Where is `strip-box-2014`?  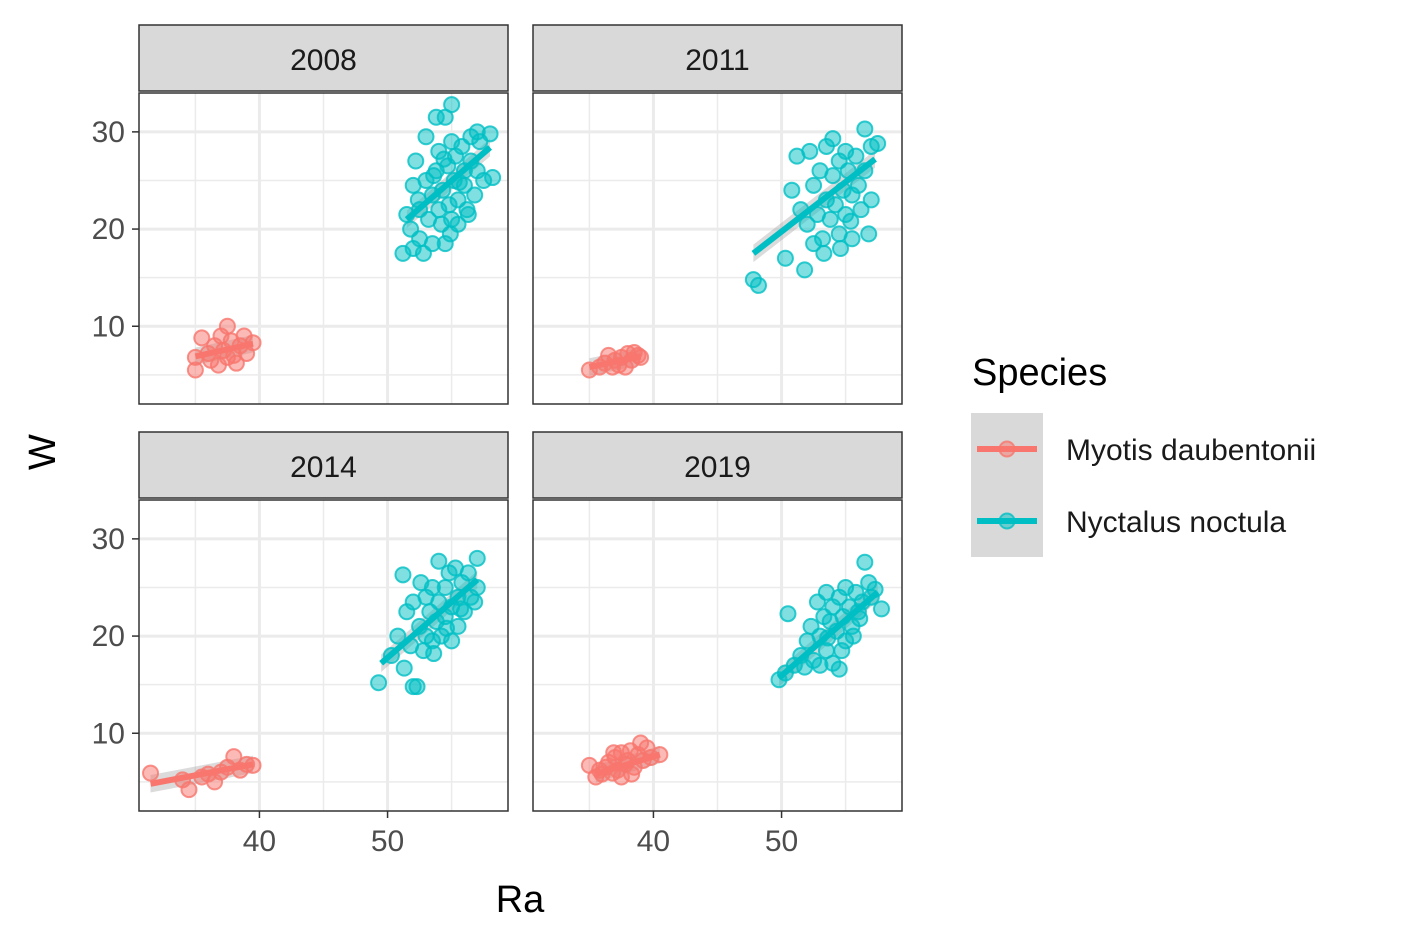
strip-box-2014 is located at coordinates (323, 465).